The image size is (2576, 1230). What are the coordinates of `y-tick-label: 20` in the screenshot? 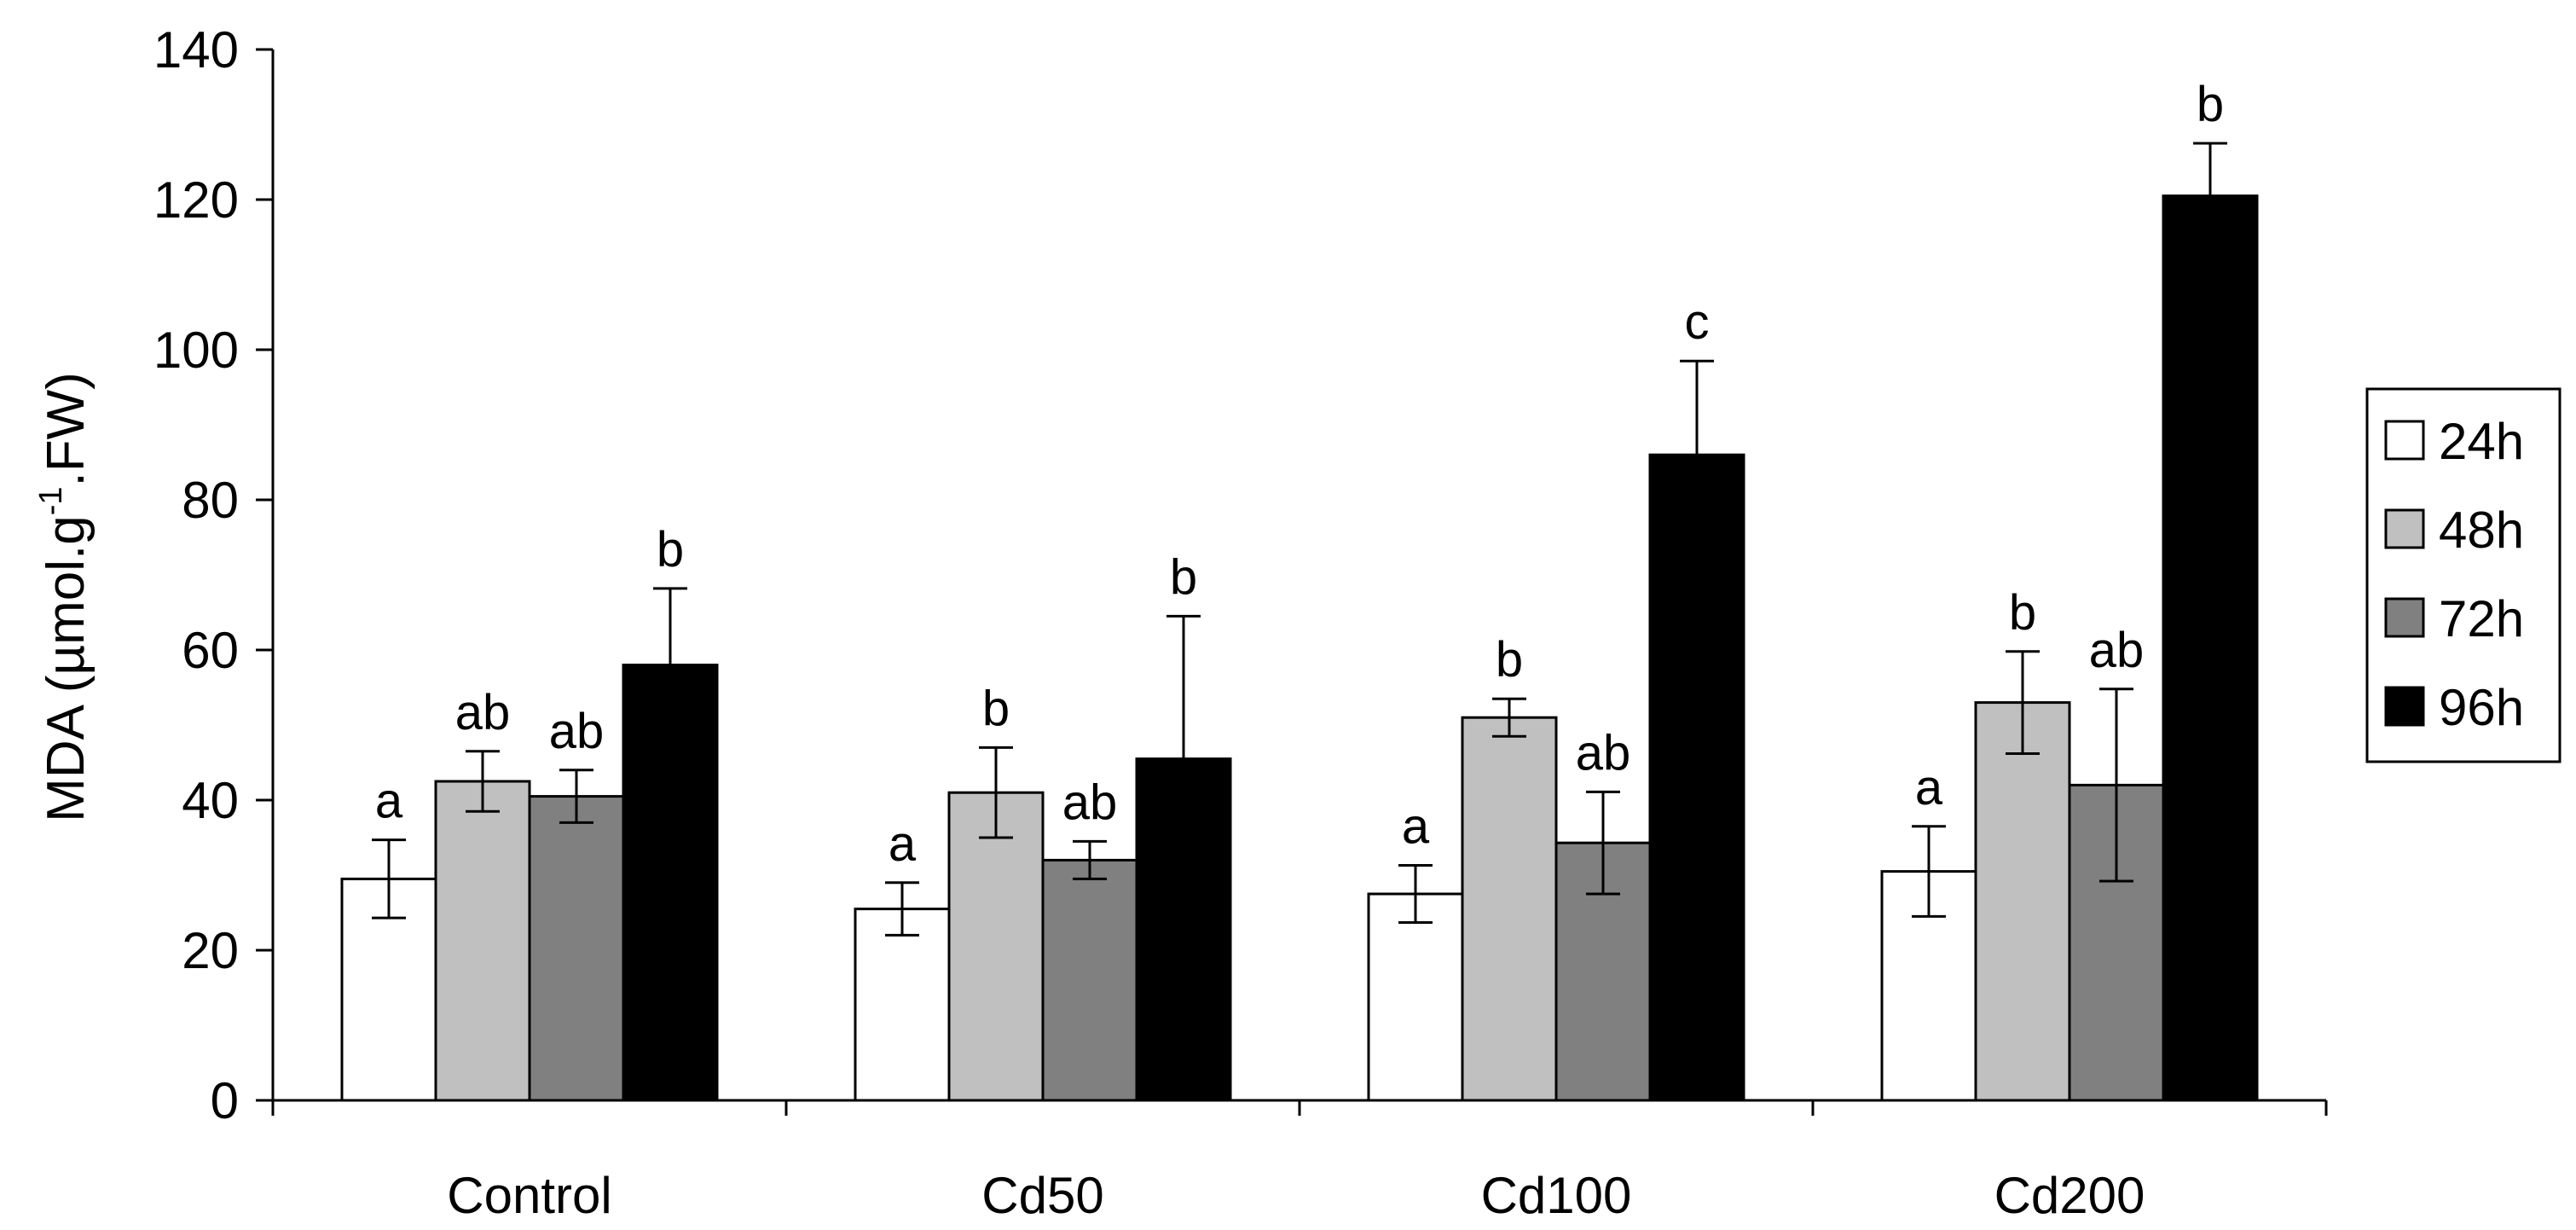 It's located at (210, 950).